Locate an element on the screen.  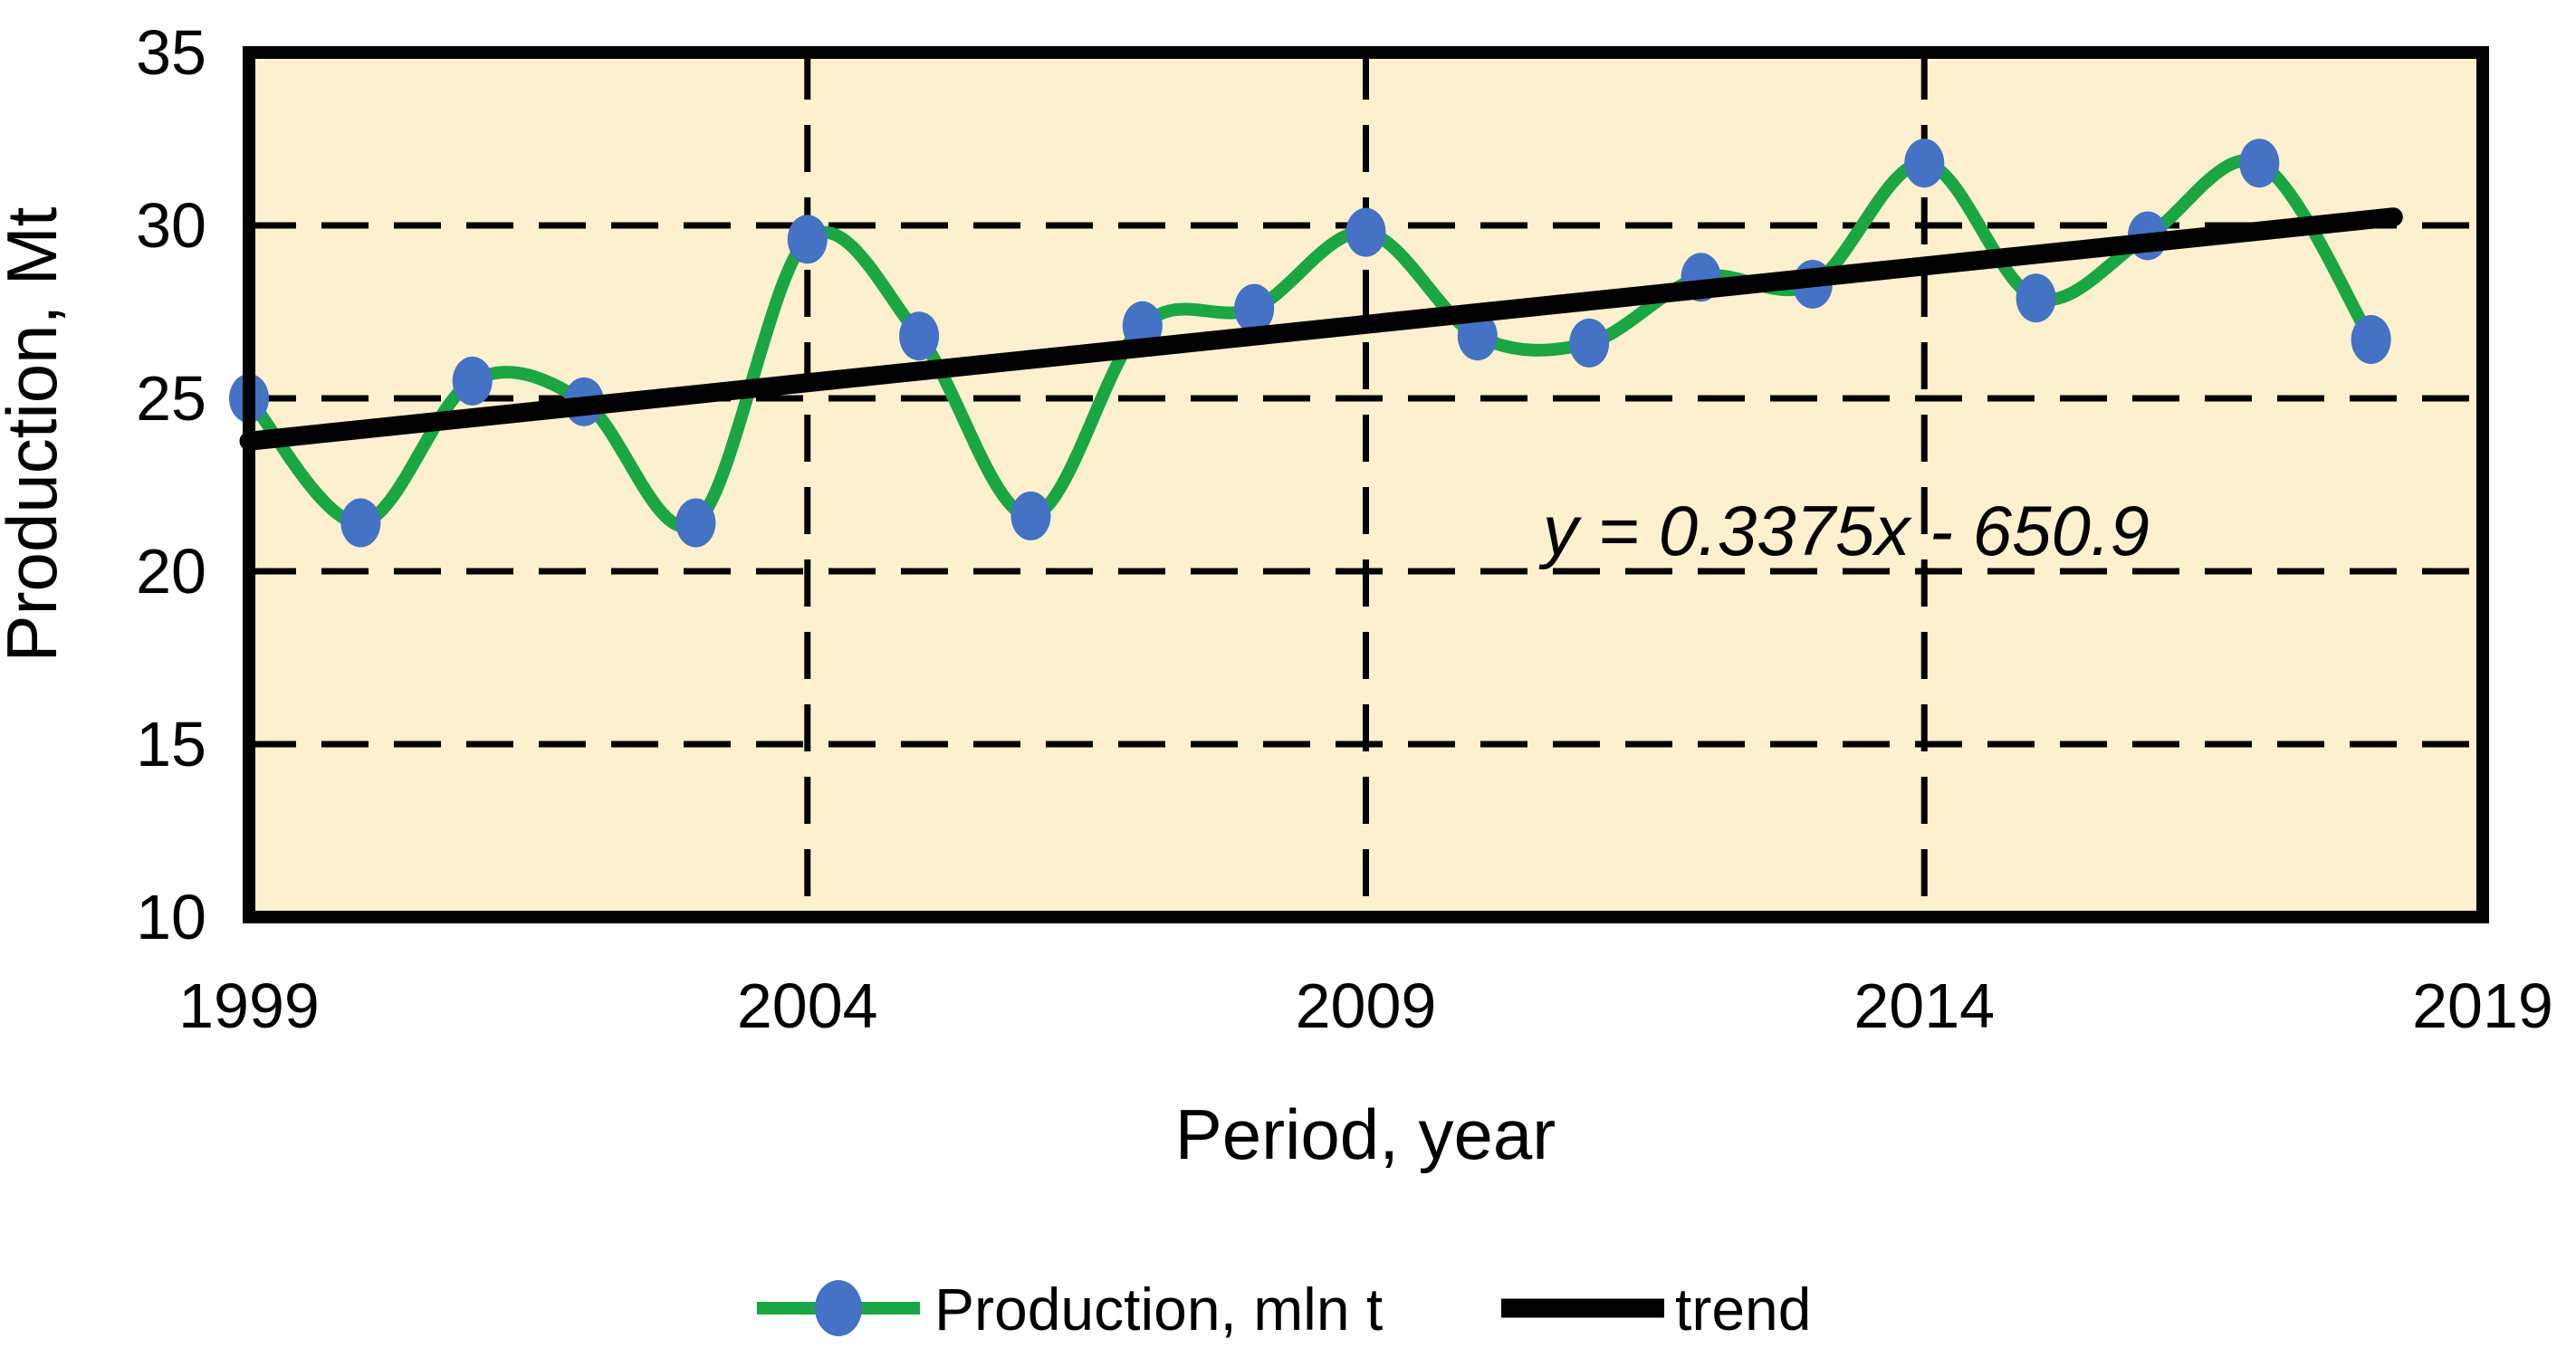
y-tick-35: 35 is located at coordinates (171, 52).